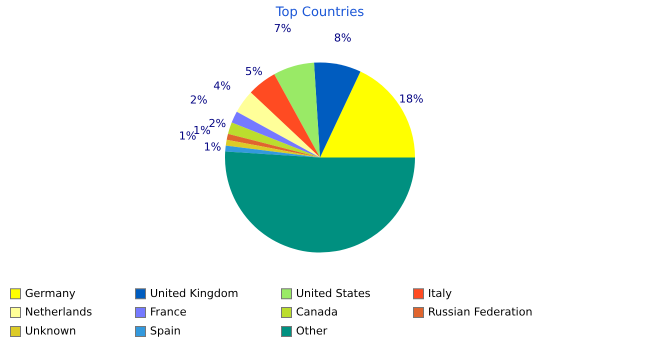  What do you see at coordinates (58, 312) in the screenshot?
I see `legend-label: Netherlands` at bounding box center [58, 312].